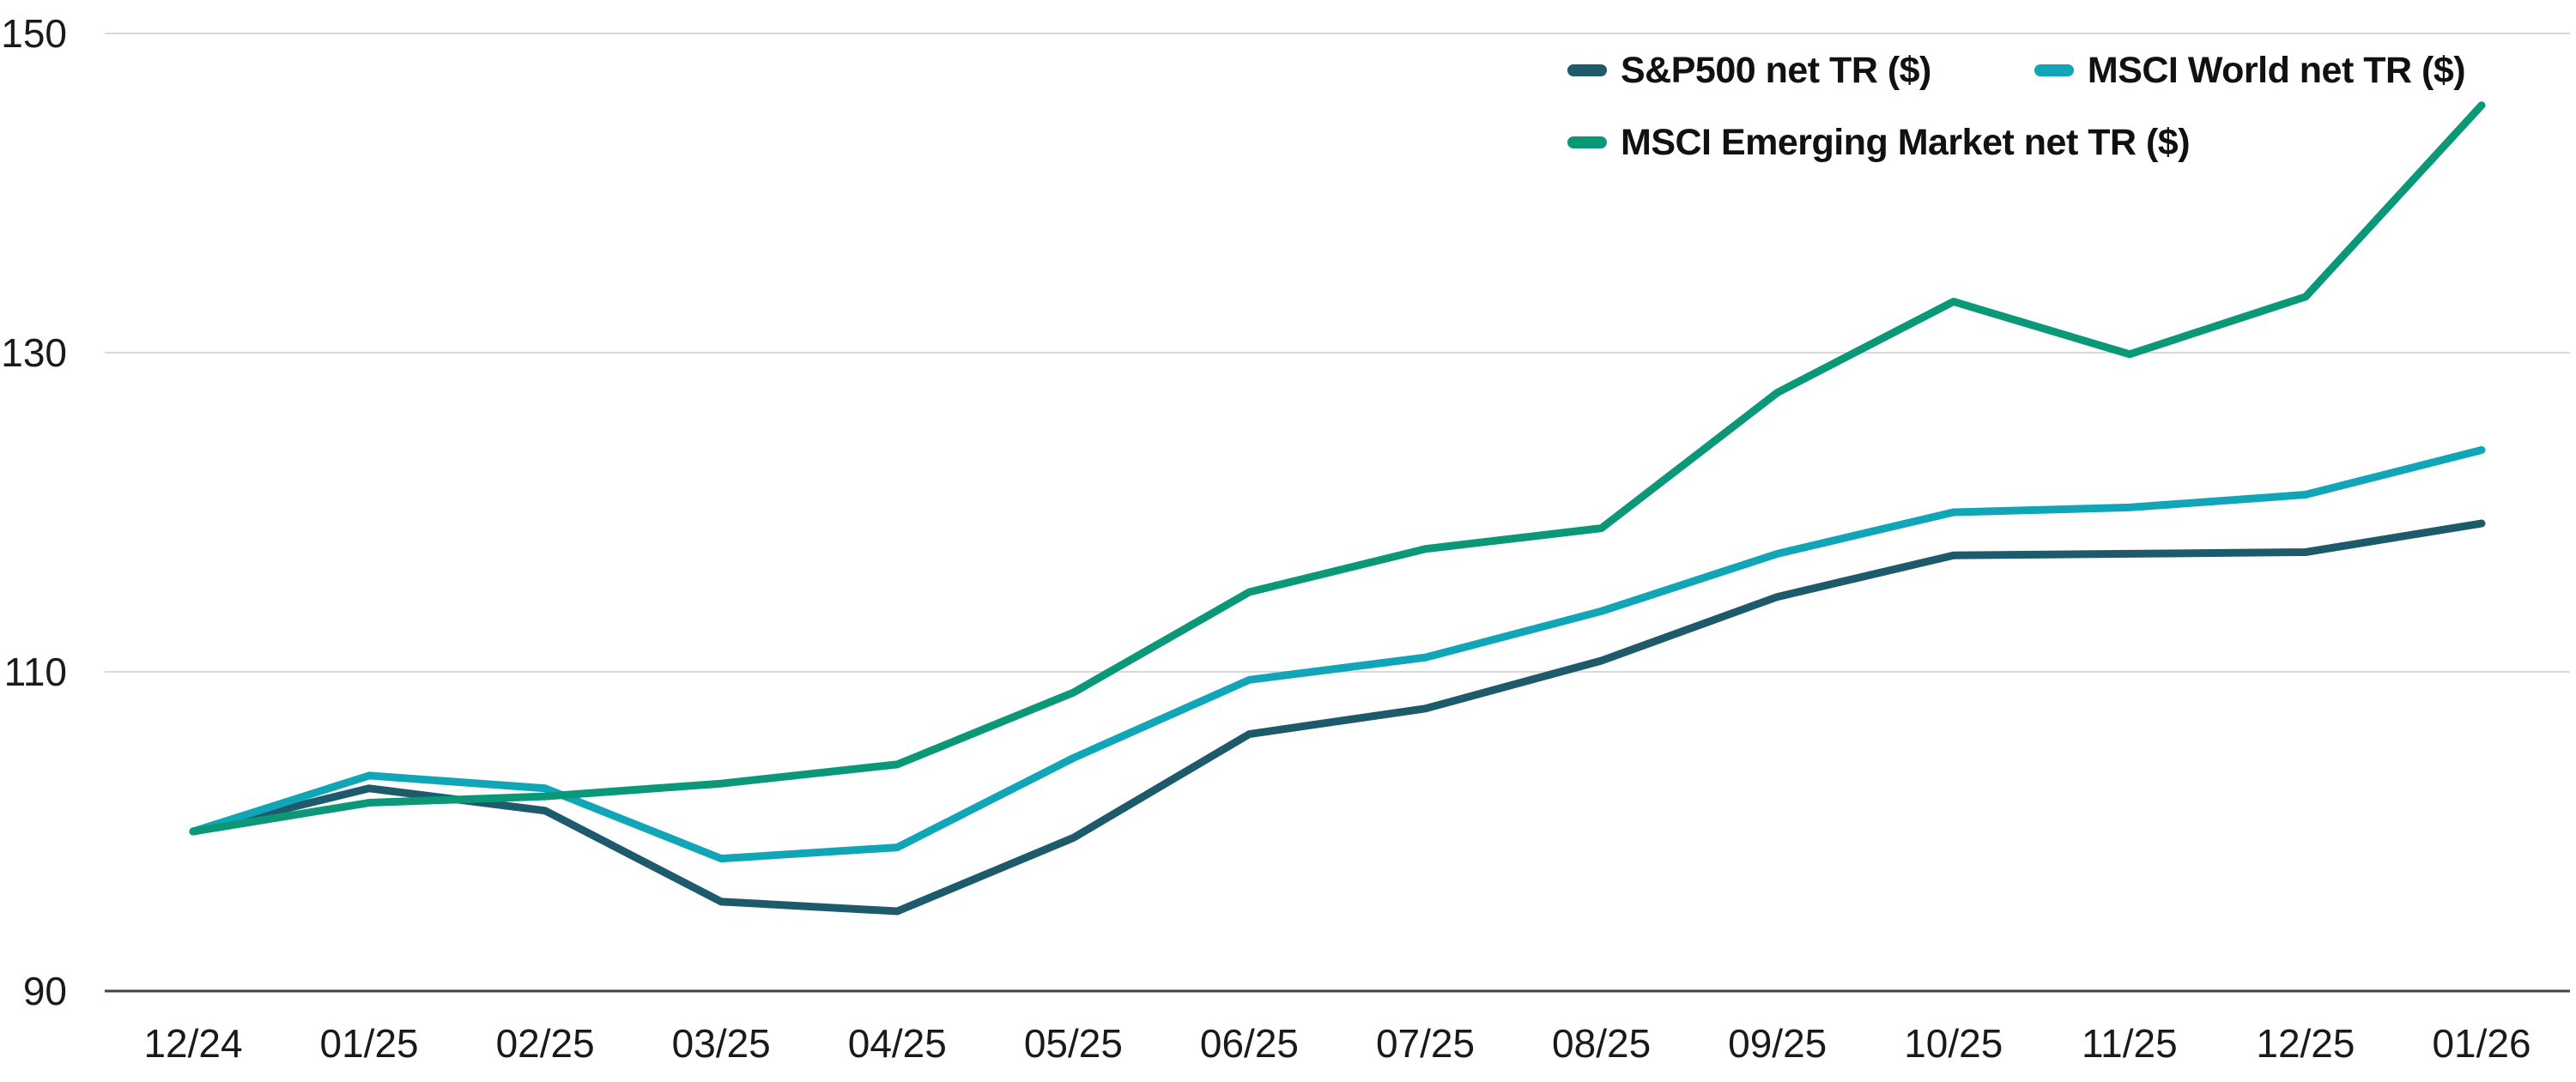 The height and width of the screenshot is (1082, 2576). Describe the element at coordinates (1953, 1043) in the screenshot. I see `x-tick-label-10: 10/25` at that location.